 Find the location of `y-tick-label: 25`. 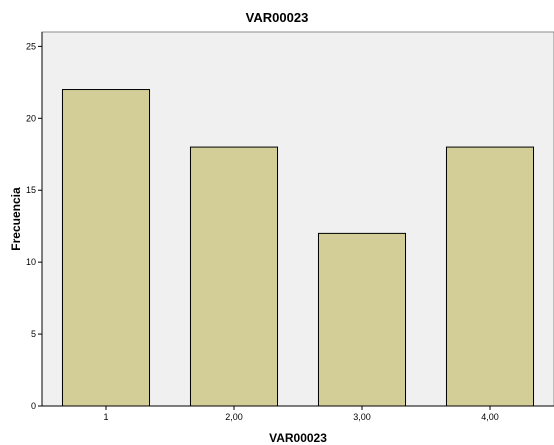

y-tick-label: 25 is located at coordinates (31, 46).